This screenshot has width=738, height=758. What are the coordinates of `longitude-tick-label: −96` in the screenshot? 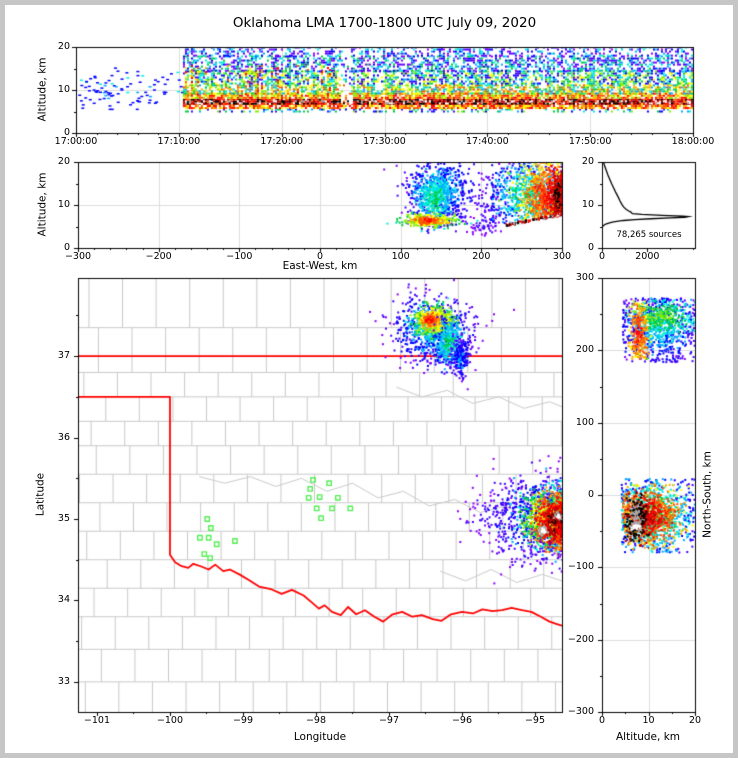 It's located at (462, 720).